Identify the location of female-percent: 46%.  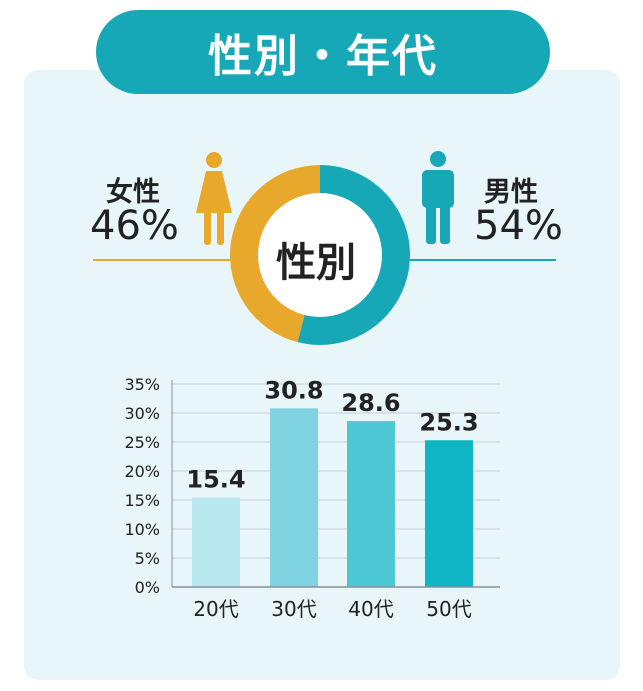
(134, 226).